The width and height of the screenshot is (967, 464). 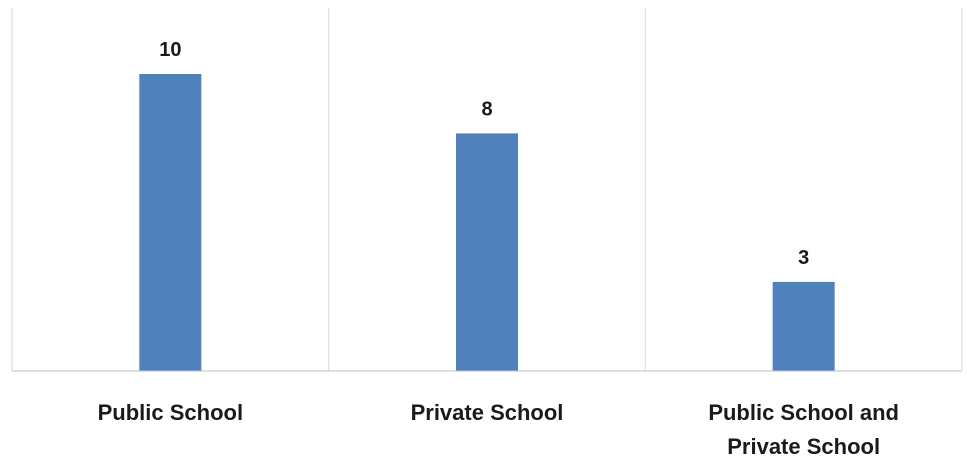 I want to click on data-label: 10, so click(x=170, y=50).